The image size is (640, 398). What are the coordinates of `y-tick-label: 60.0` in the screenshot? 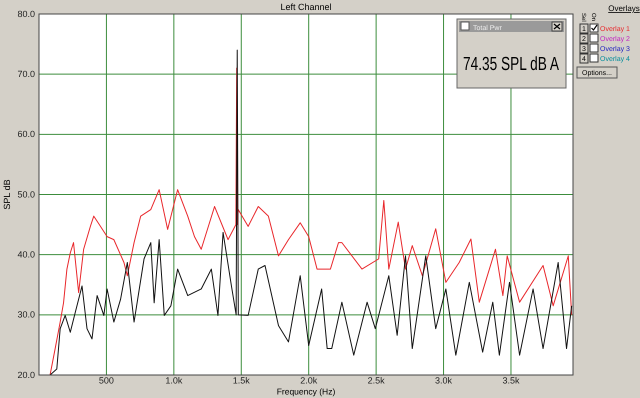 It's located at (26, 134).